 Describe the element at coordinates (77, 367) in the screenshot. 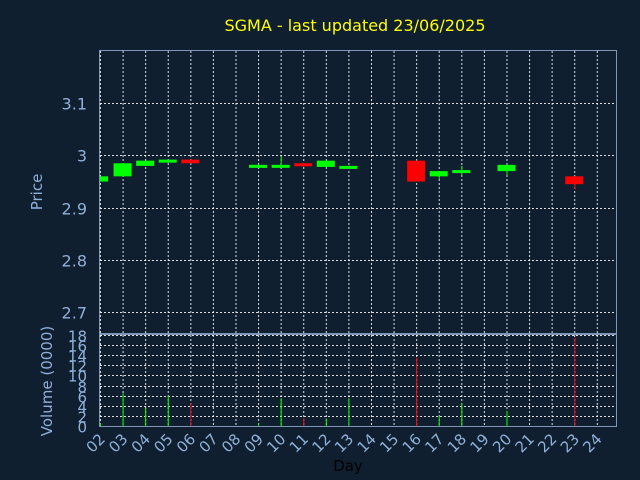

I see `volume-tick-label: 12` at that location.